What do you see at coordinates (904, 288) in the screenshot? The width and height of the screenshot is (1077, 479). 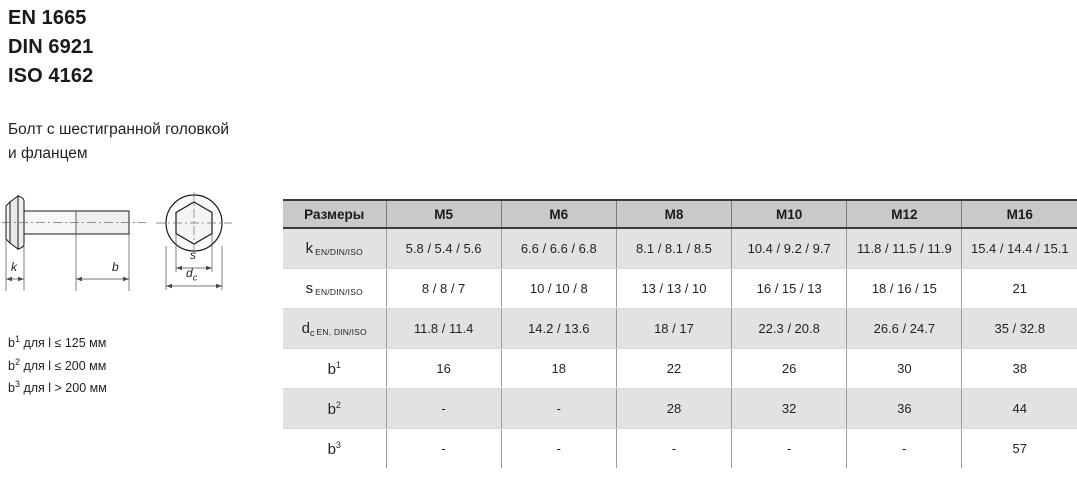 I see `table-cell: 18 / 16 / 15` at bounding box center [904, 288].